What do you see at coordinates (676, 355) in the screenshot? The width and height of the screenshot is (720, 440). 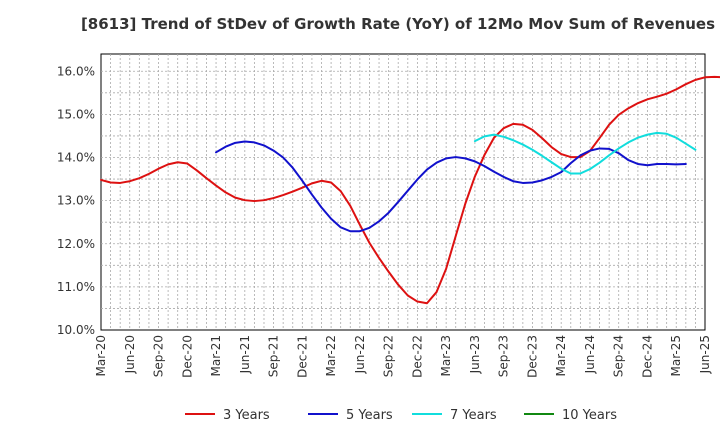 I see `x-tick-label: Mar-25` at bounding box center [676, 355].